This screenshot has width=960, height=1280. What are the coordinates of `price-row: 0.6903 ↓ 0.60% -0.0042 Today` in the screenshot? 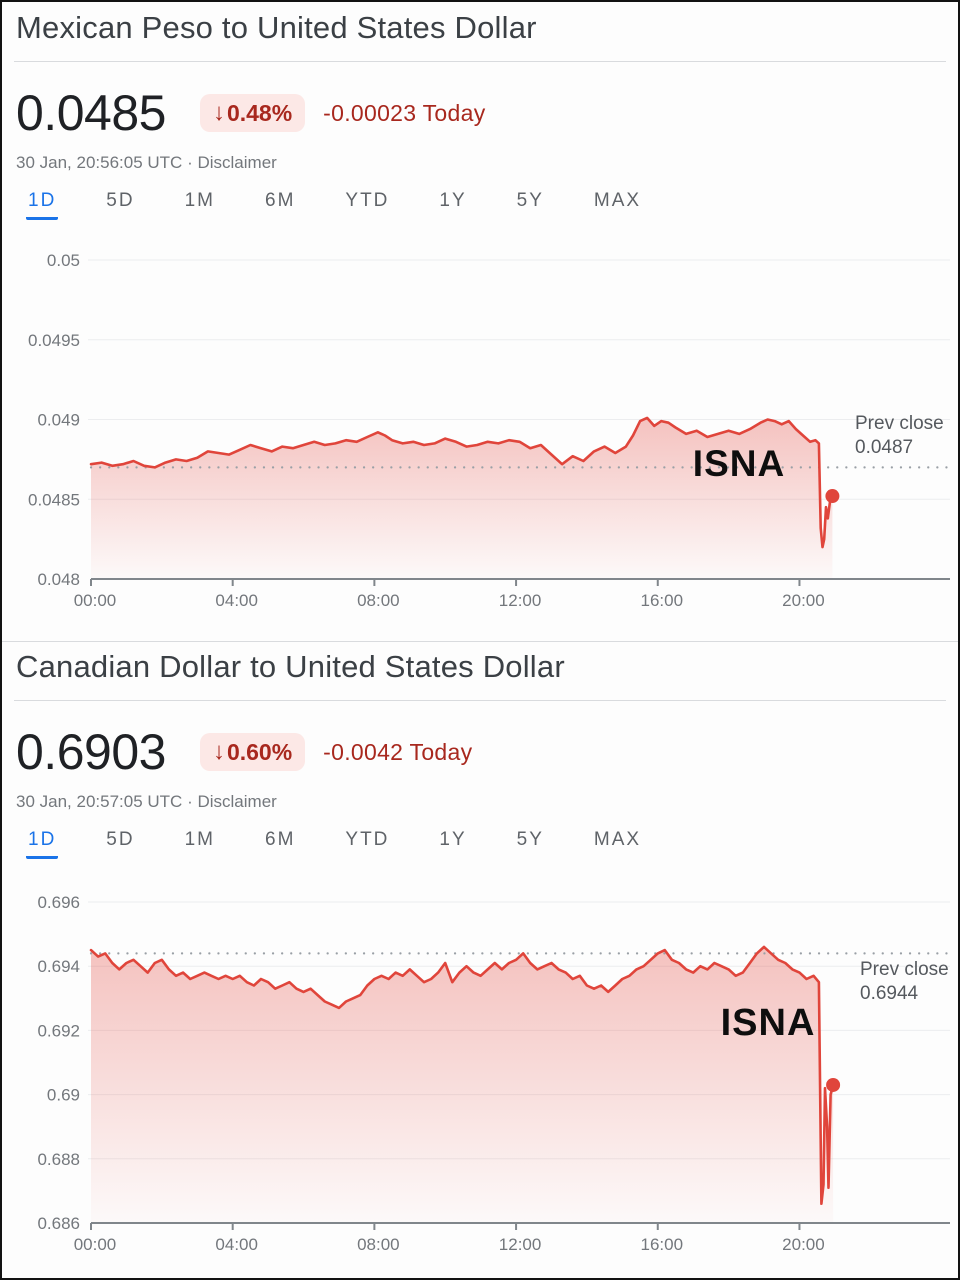 It's located at (244, 752).